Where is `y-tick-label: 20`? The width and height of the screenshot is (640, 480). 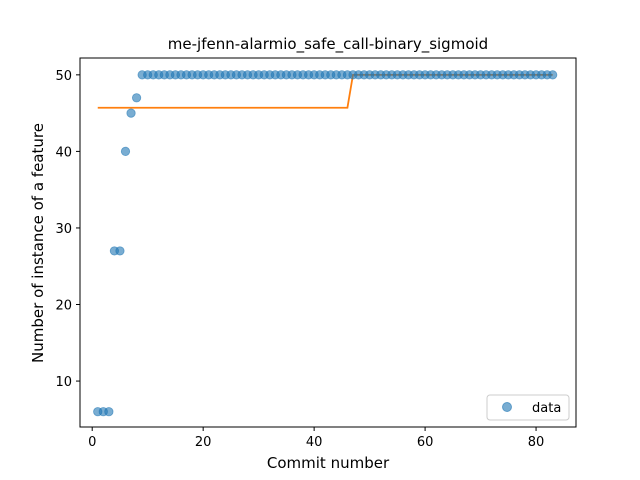
y-tick-label: 20 is located at coordinates (63, 306).